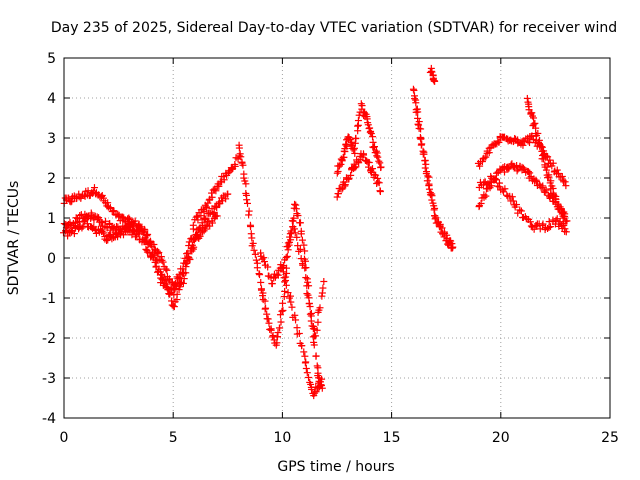 Image resolution: width=640 pixels, height=480 pixels. Describe the element at coordinates (64, 438) in the screenshot. I see `x-tick-label: 0` at that location.